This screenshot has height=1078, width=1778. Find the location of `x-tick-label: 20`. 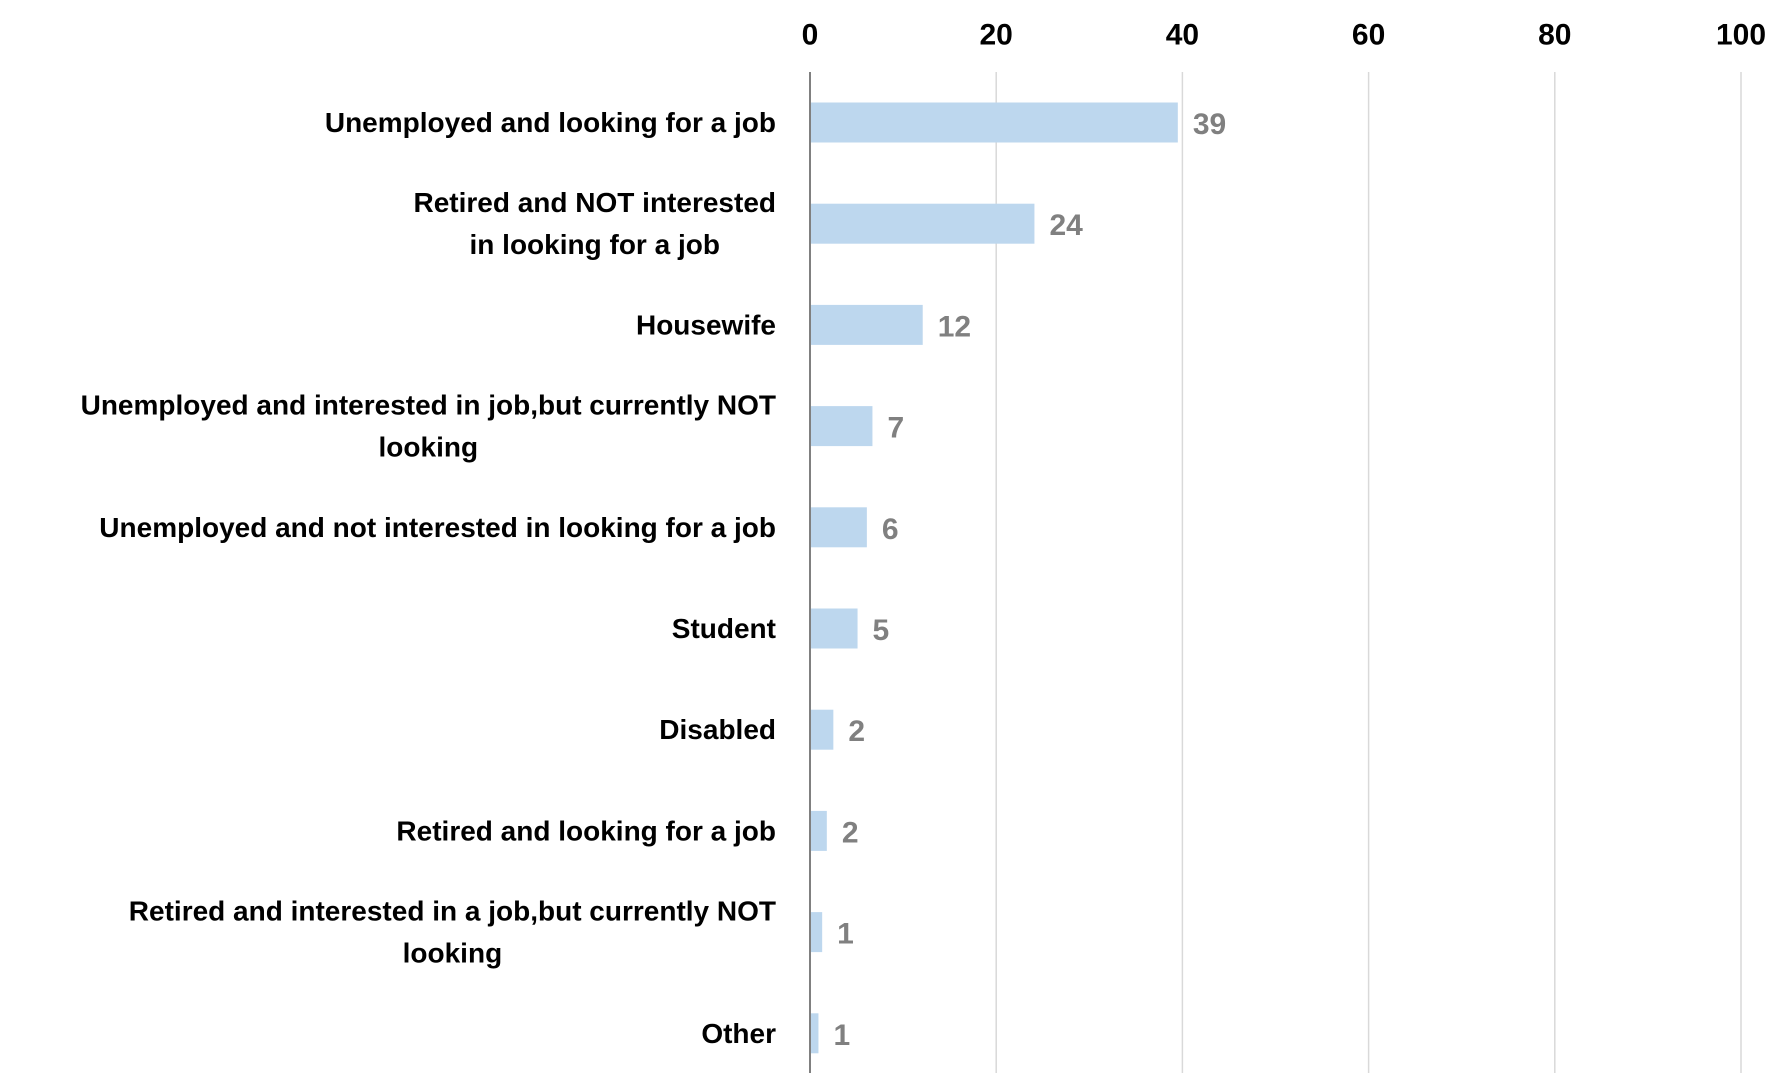

x-tick-label: 20 is located at coordinates (996, 35).